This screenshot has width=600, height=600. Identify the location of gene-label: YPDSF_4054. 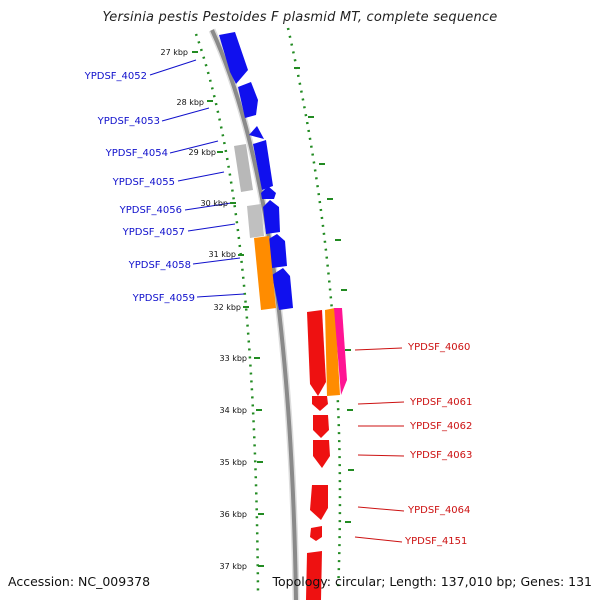
(136, 153).